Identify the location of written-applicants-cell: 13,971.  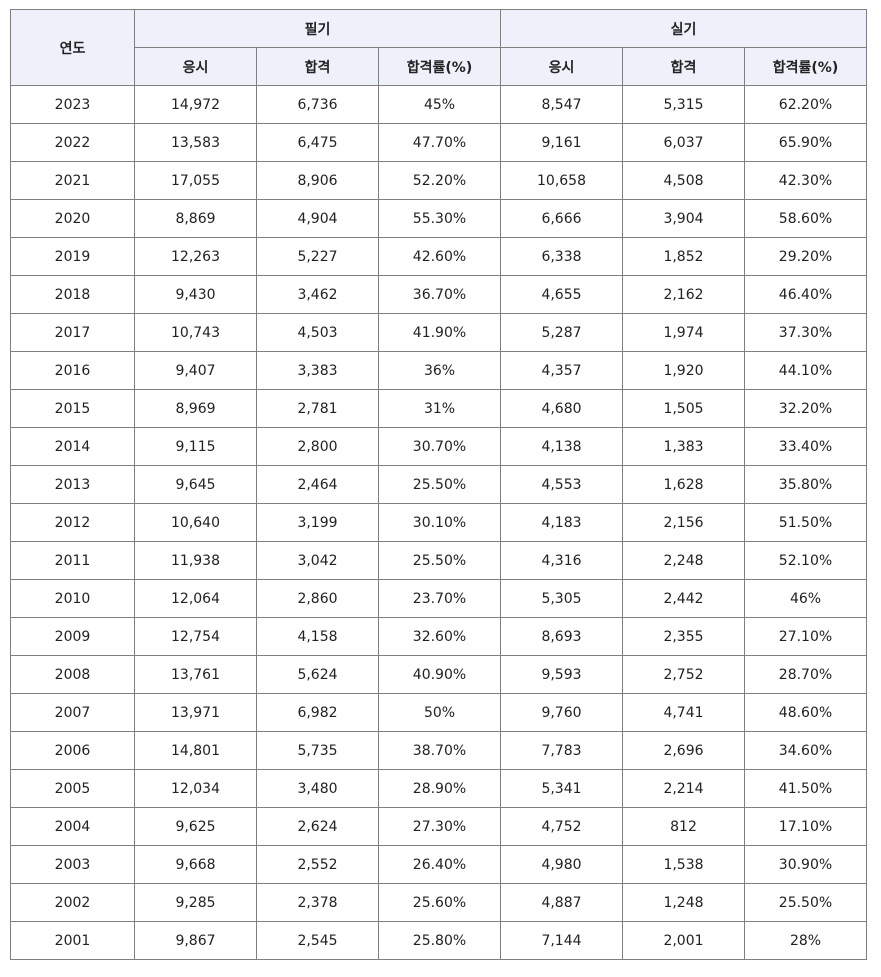
(195, 712).